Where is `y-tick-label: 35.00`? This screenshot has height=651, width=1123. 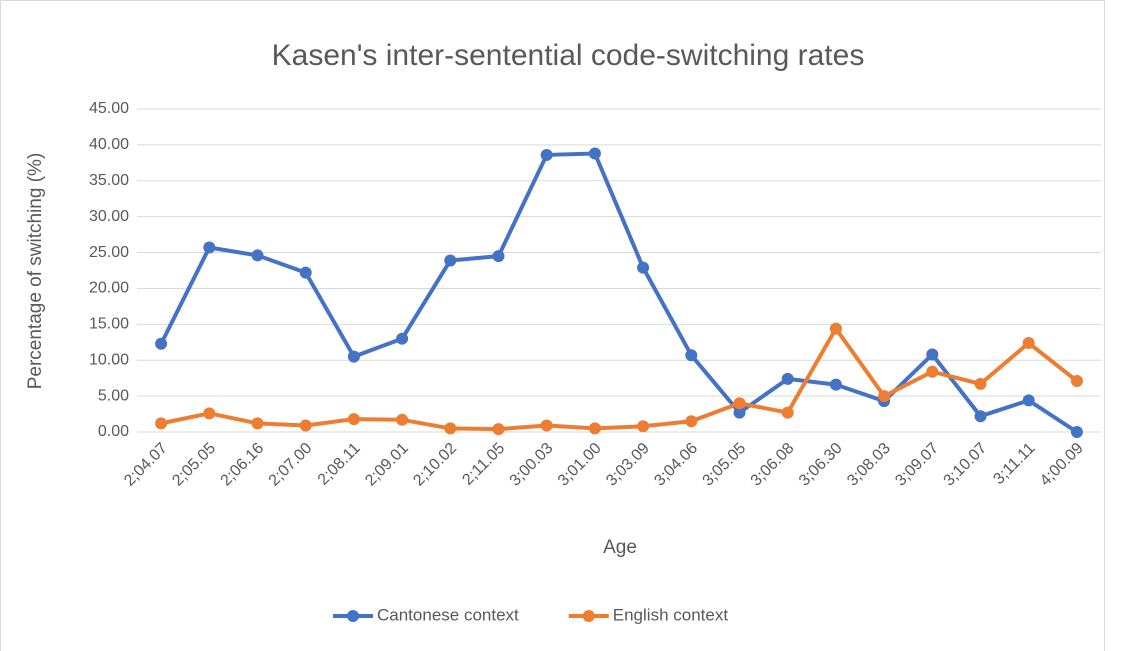 y-tick-label: 35.00 is located at coordinates (109, 180).